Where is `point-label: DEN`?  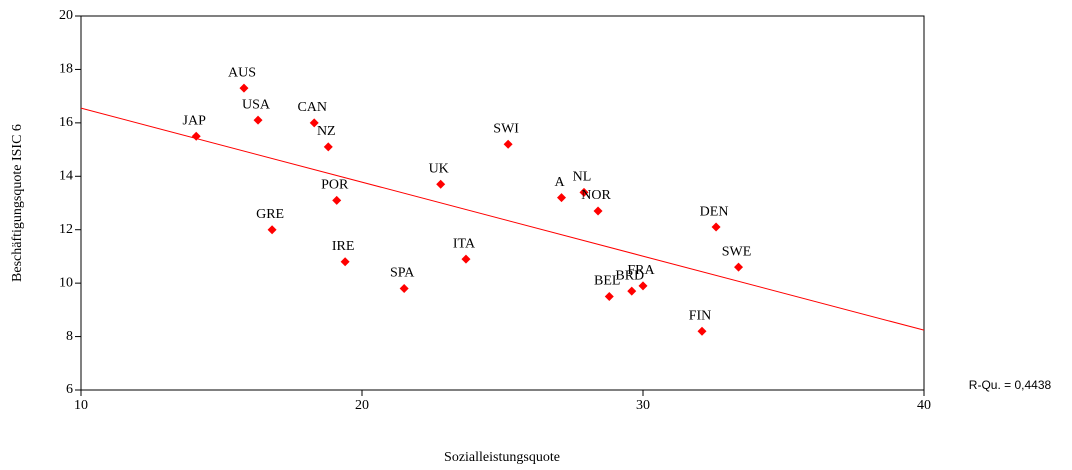 point-label: DEN is located at coordinates (714, 211).